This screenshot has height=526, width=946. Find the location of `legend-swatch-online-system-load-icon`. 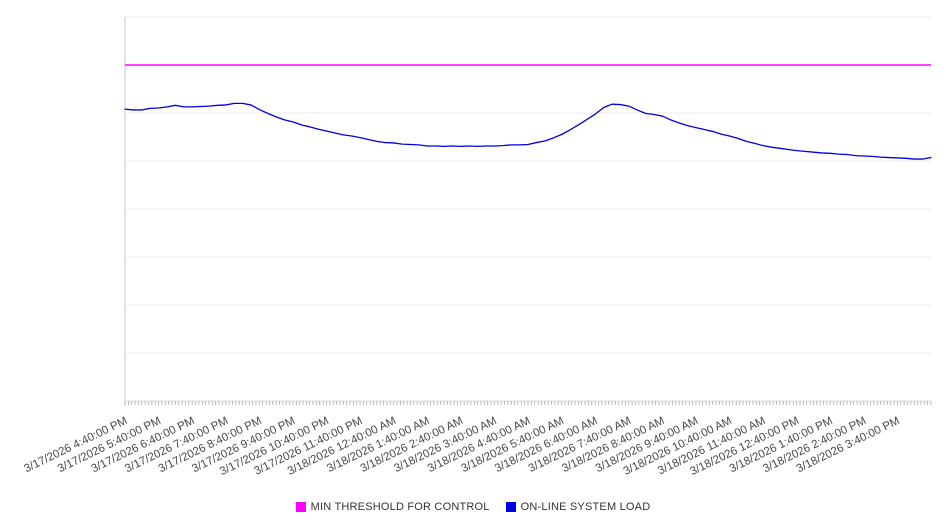

legend-swatch-online-system-load-icon is located at coordinates (510, 507).